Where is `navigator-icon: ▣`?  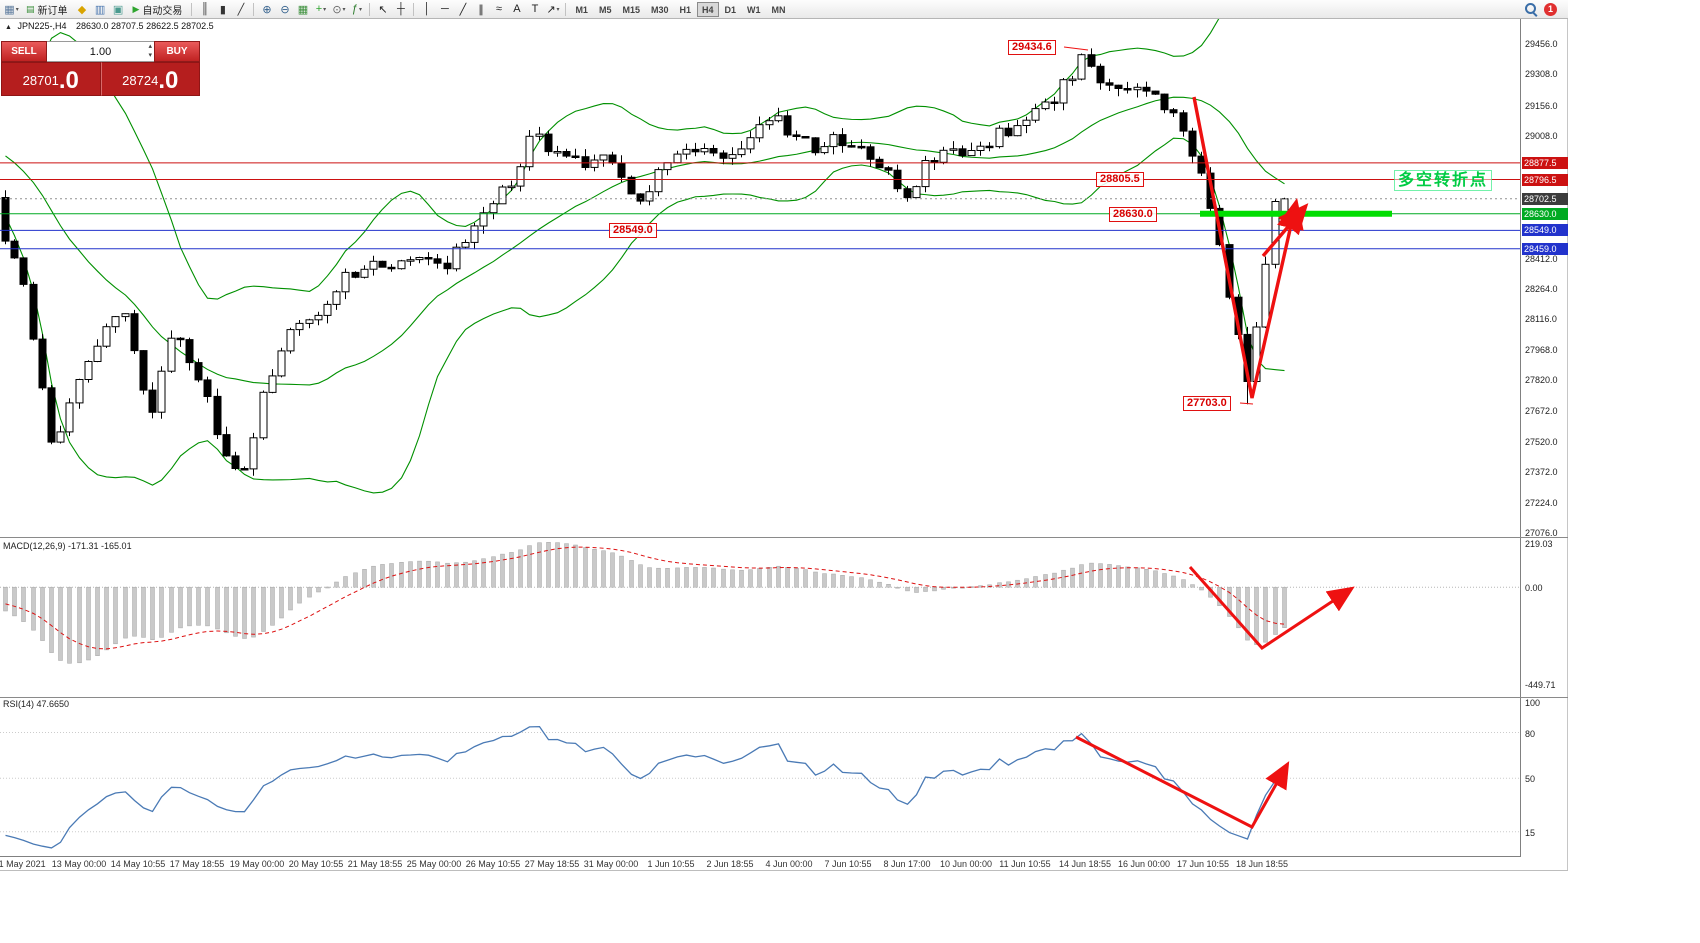
navigator-icon: ▣ is located at coordinates (118, 9).